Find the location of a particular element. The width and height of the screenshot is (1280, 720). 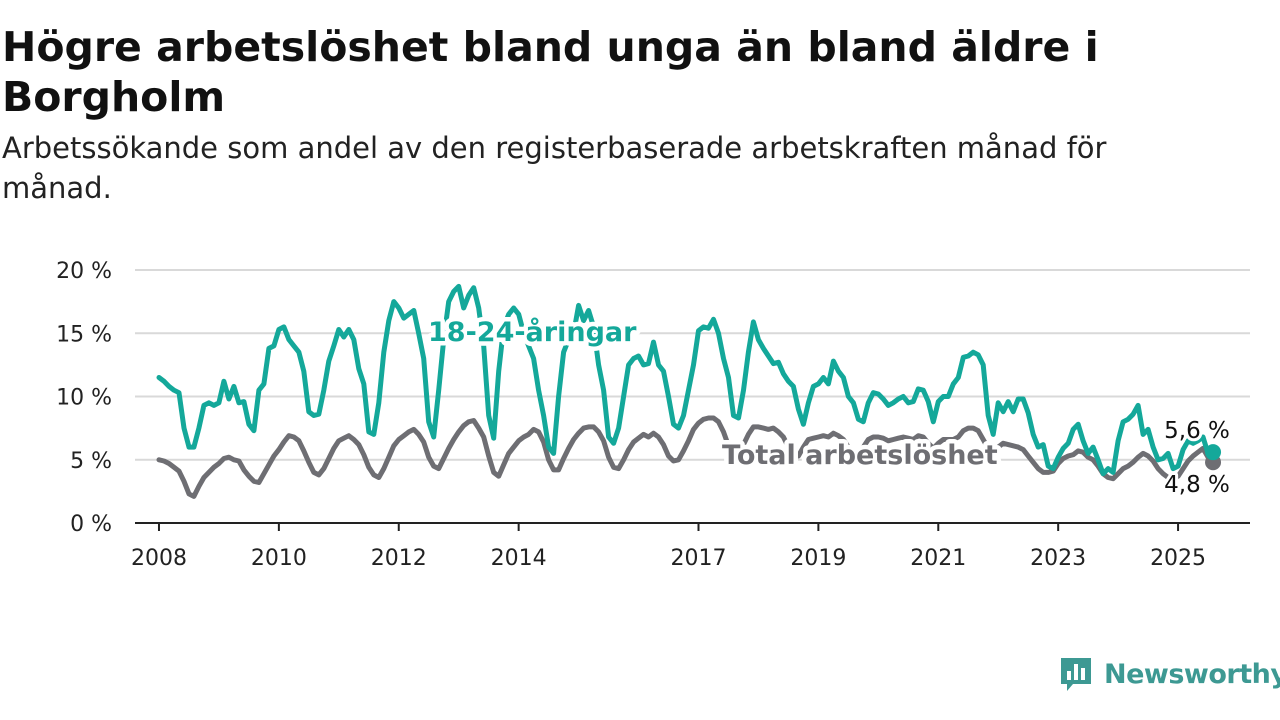

x-axis: 2008 2010 2012 2014 2017 2019 2021 2023 2025 is located at coordinates (690, 546).